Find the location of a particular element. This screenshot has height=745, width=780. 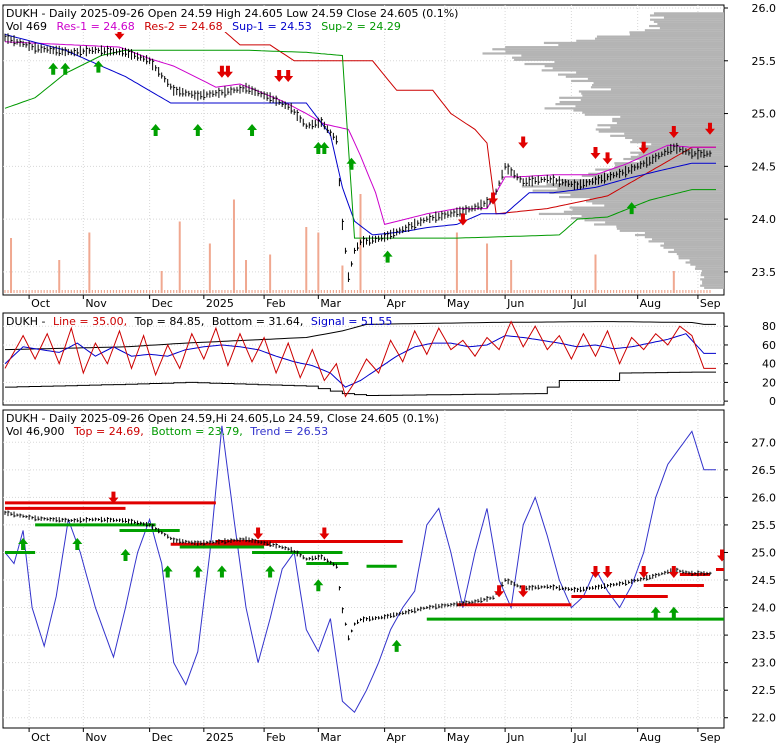

osc-top: Top = 84.85, is located at coordinates (169, 321).